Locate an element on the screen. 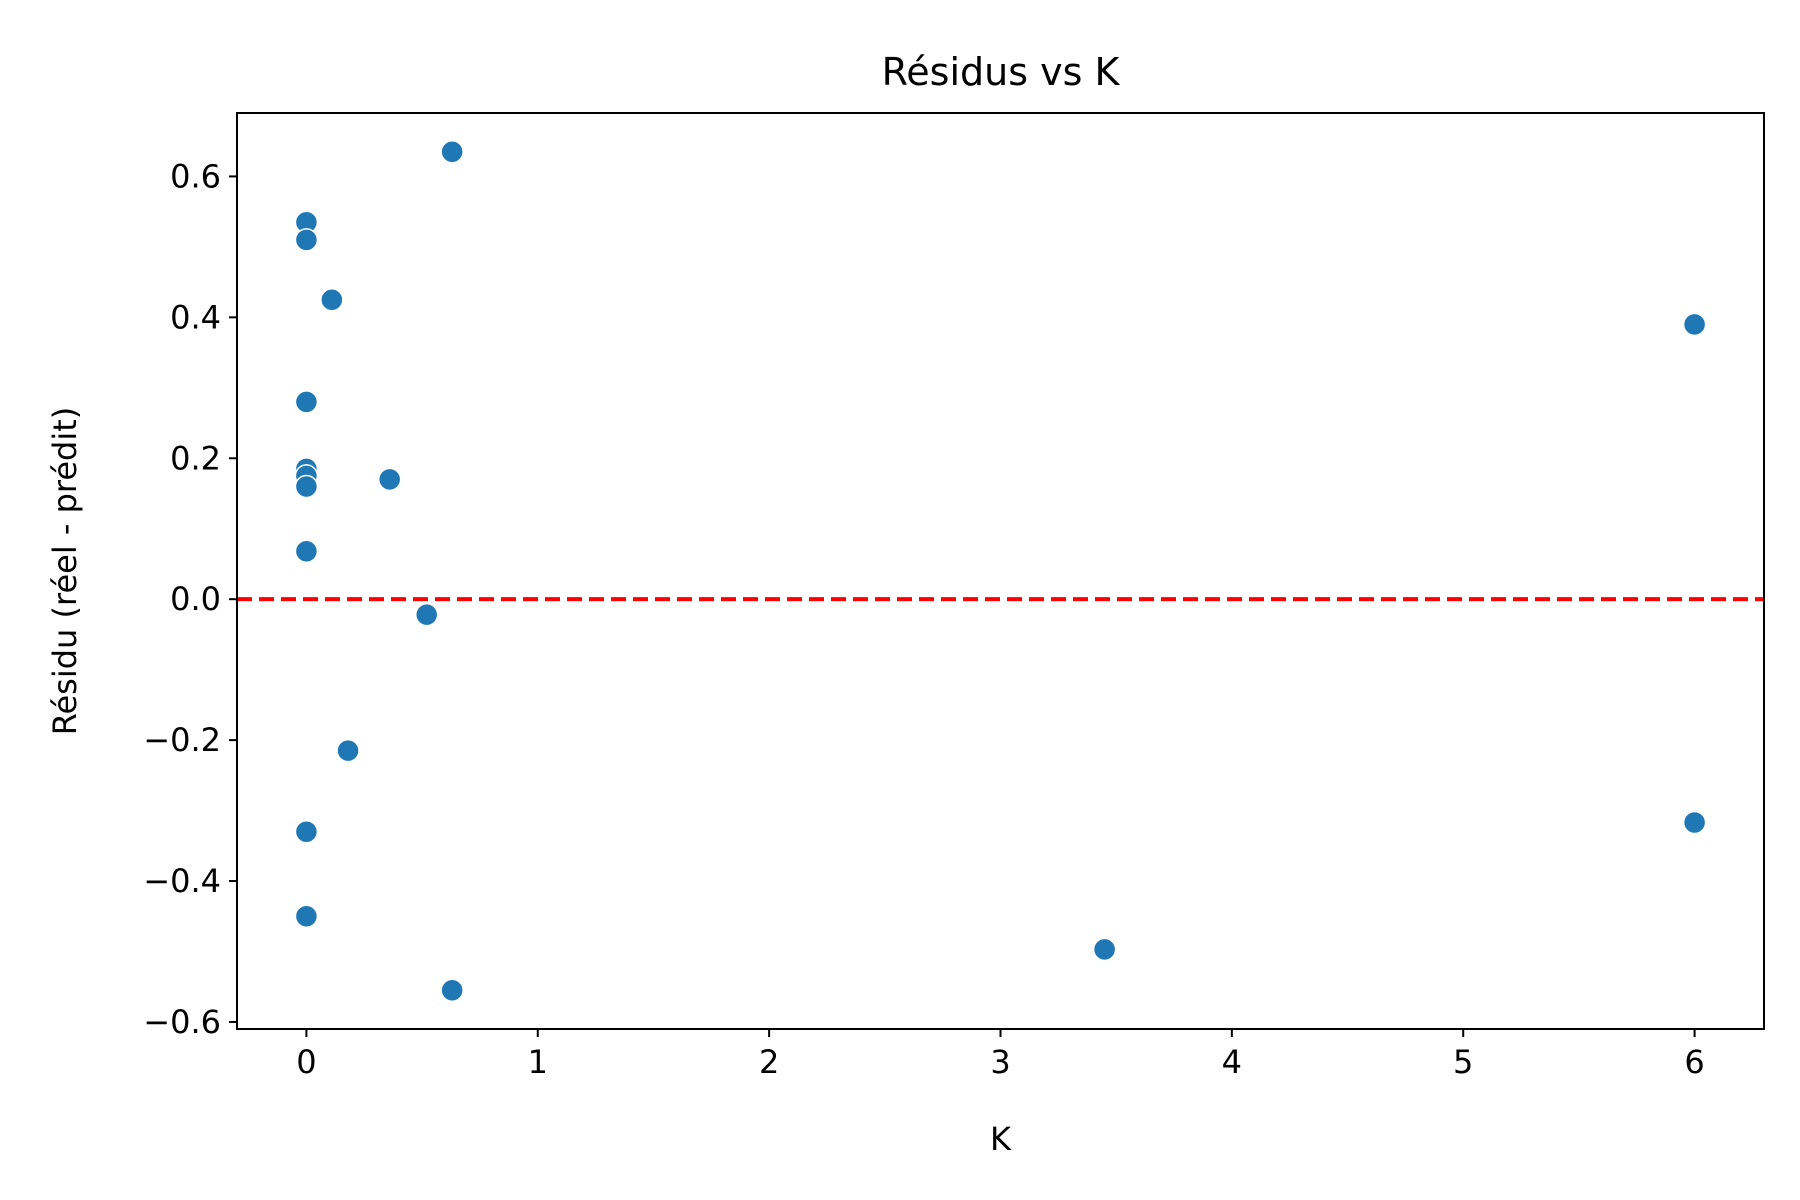  x-tick-label: 0 is located at coordinates (306, 1062).